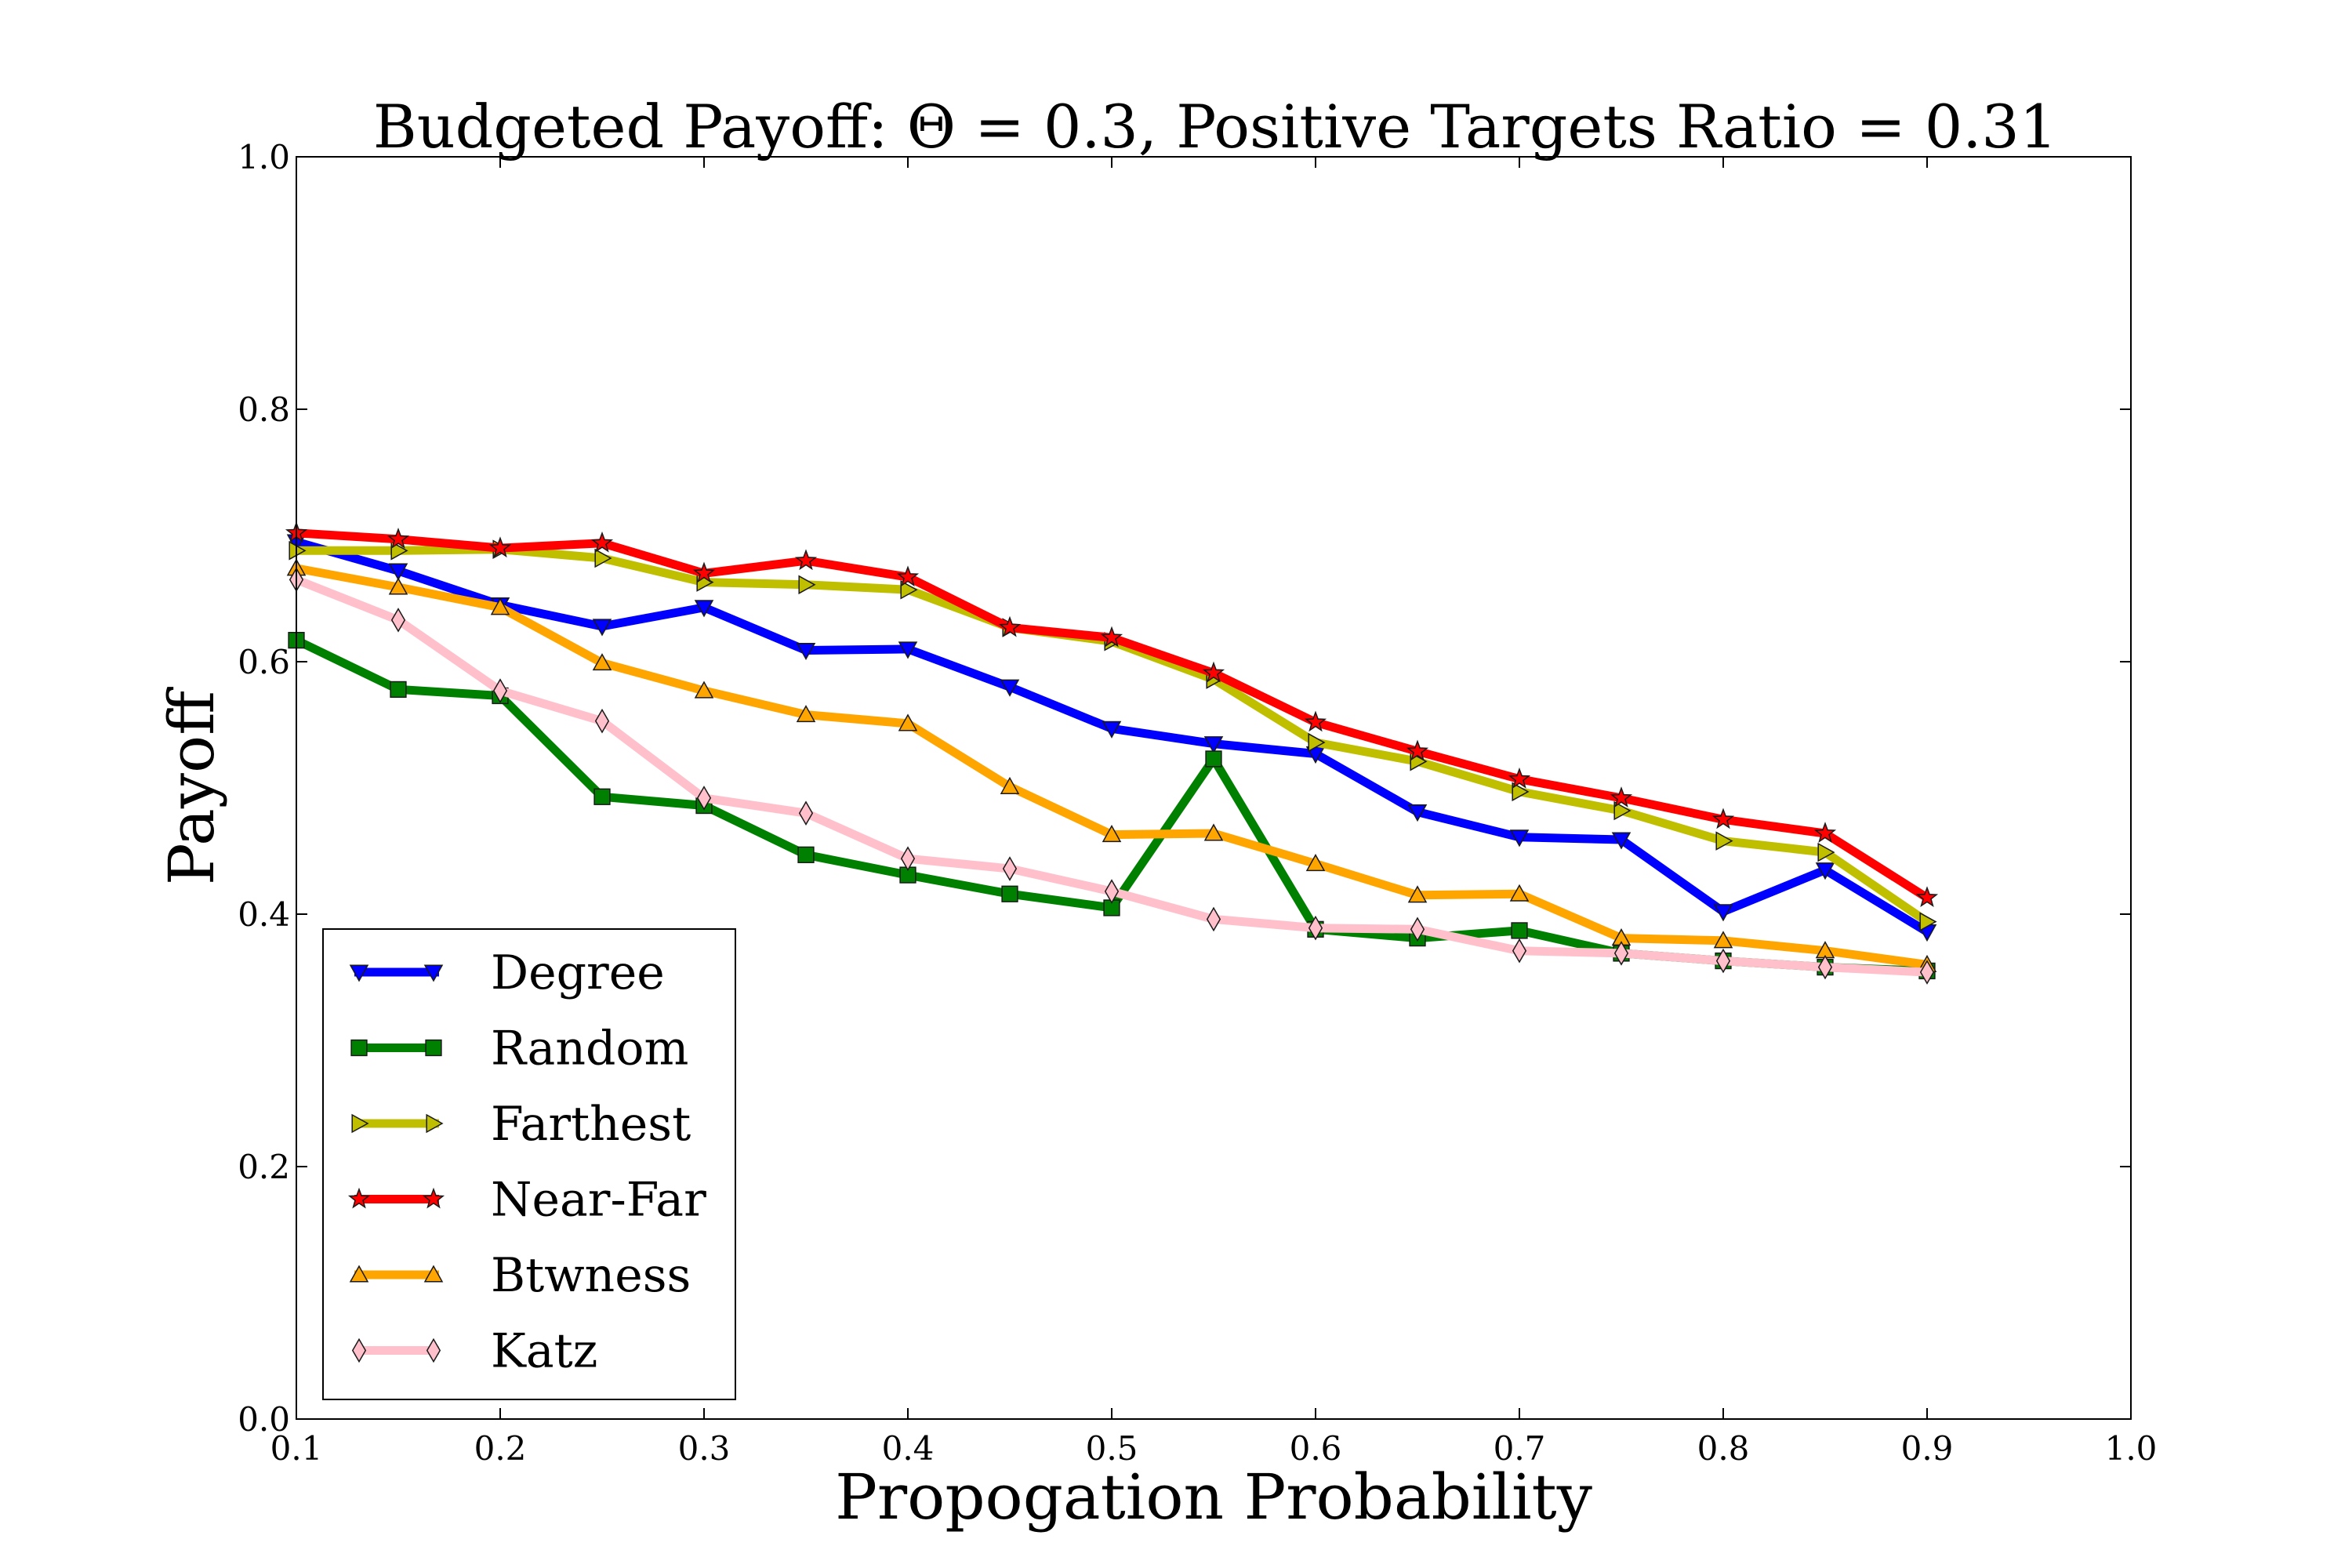 The image size is (2352, 1568). I want to click on legend-item-near-far: Near-Far, so click(526, 1200).